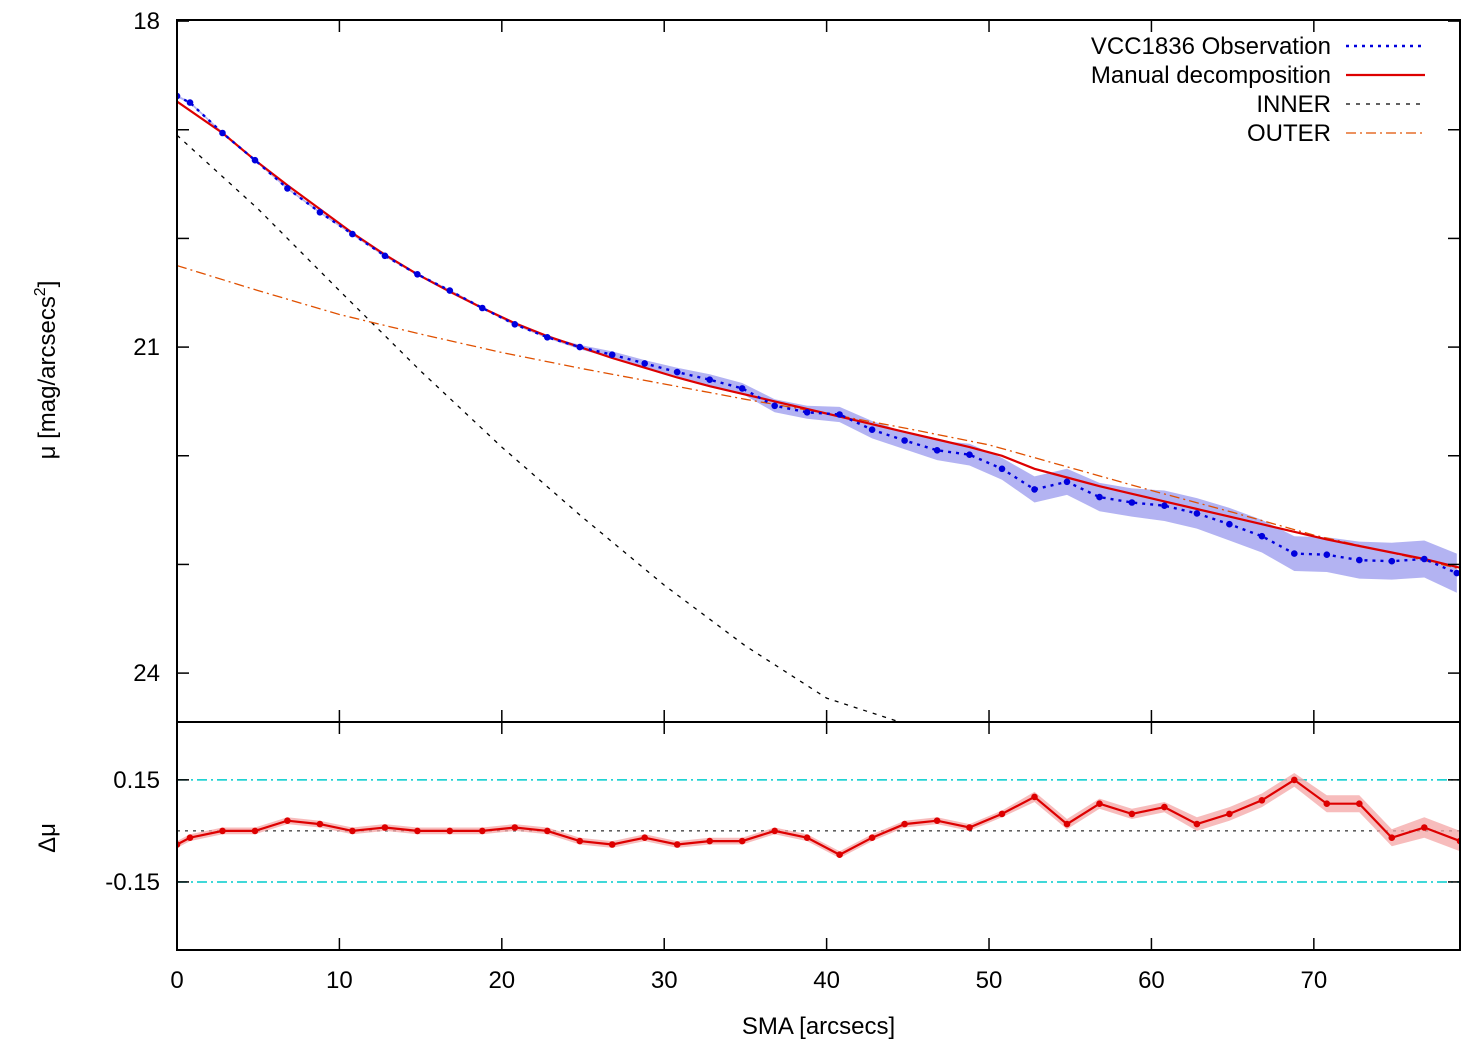 This screenshot has height=1056, width=1482. Describe the element at coordinates (146, 673) in the screenshot. I see `y-tick-label: 24` at that location.